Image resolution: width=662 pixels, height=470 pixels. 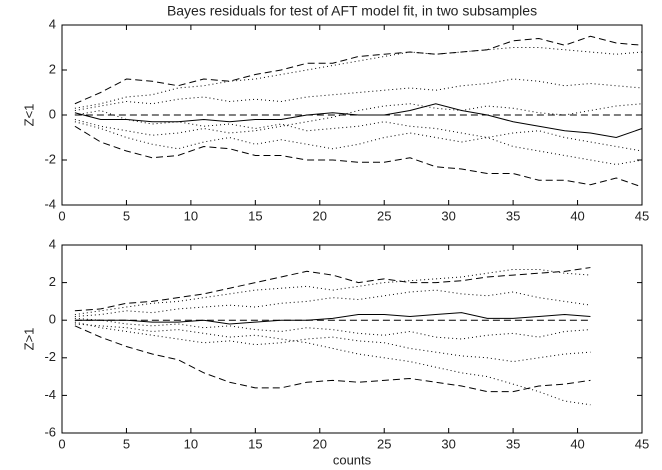 I want to click on y-axis-label: Z<1, so click(x=28, y=115).